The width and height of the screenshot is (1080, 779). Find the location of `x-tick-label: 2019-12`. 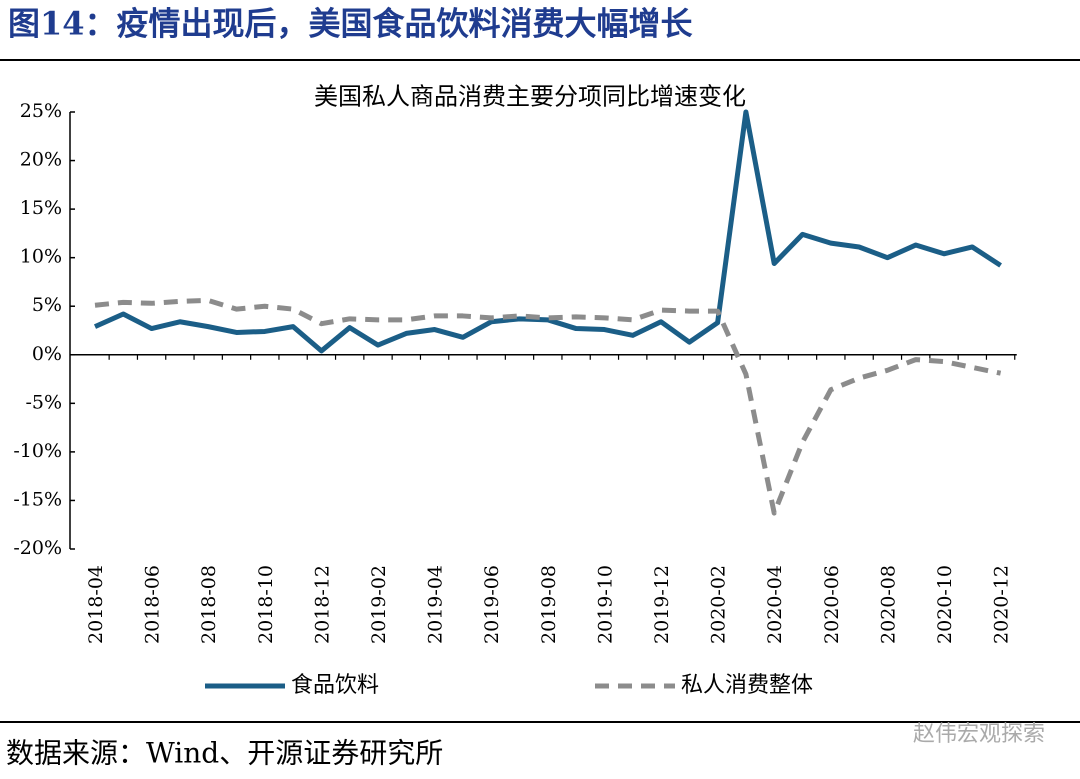

x-tick-label: 2019-12 is located at coordinates (662, 604).